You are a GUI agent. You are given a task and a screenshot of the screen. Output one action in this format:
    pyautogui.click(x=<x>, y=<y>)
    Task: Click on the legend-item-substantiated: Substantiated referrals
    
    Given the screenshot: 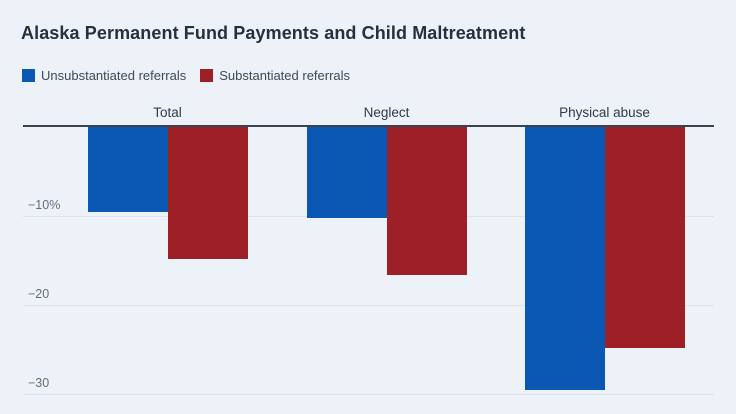 What is the action you would take?
    pyautogui.click(x=275, y=75)
    